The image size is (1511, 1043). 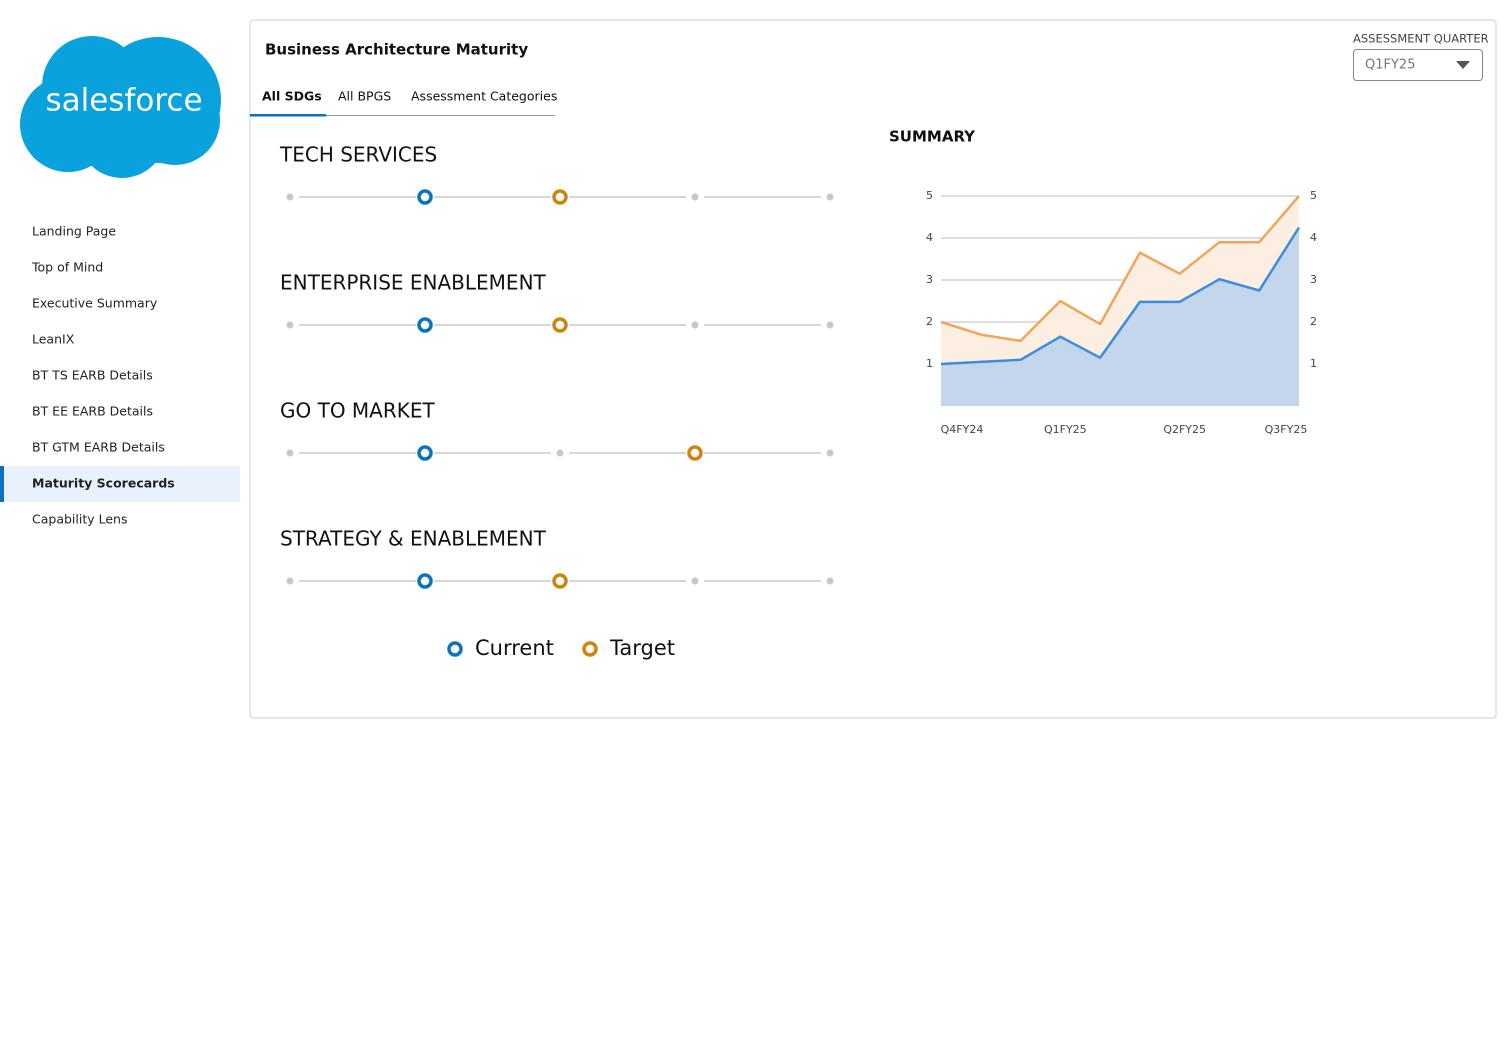 I want to click on quarter-value: Q1FY25, so click(x=1390, y=65).